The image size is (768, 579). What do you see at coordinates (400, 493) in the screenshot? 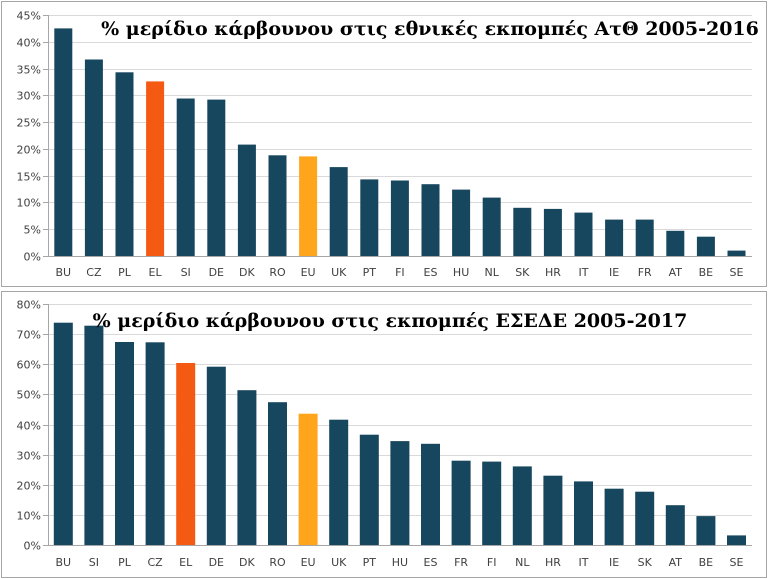
I see `bar-hu` at bounding box center [400, 493].